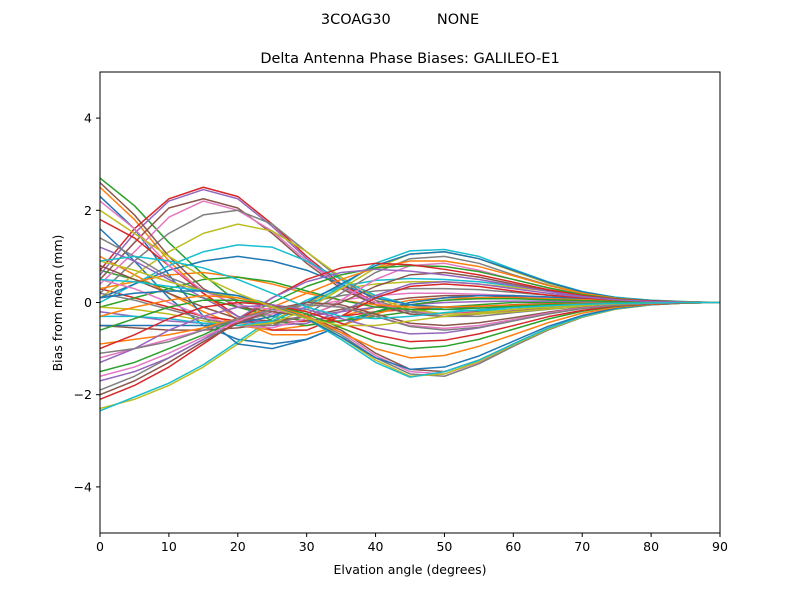 The width and height of the screenshot is (800, 600). I want to click on x-axis-ticks: 0 10 20 30 40 50 60 70 80 90, so click(412, 543).